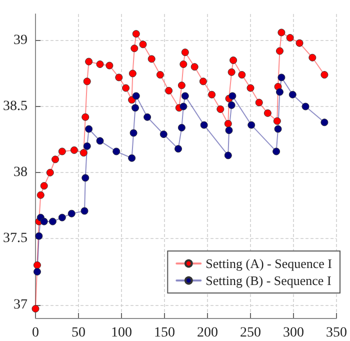  I want to click on y-tick-label: 37.5, so click(15, 238).